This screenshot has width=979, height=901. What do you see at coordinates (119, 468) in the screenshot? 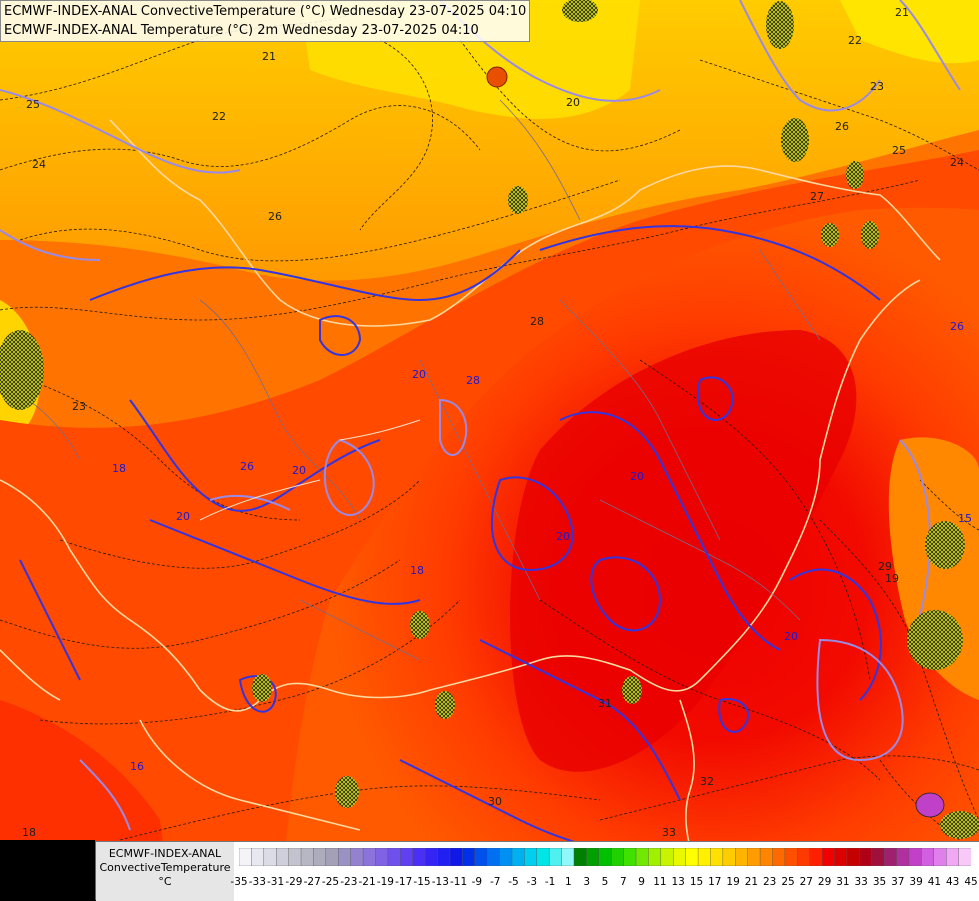
I see `contour-label-blue: 18` at bounding box center [119, 468].